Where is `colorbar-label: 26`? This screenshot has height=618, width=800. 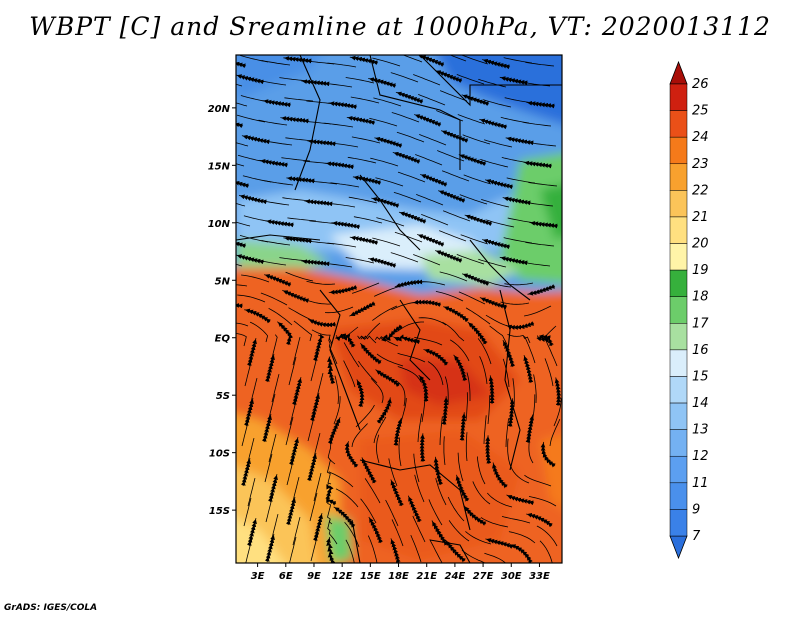
colorbar-label: 26 is located at coordinates (700, 84).